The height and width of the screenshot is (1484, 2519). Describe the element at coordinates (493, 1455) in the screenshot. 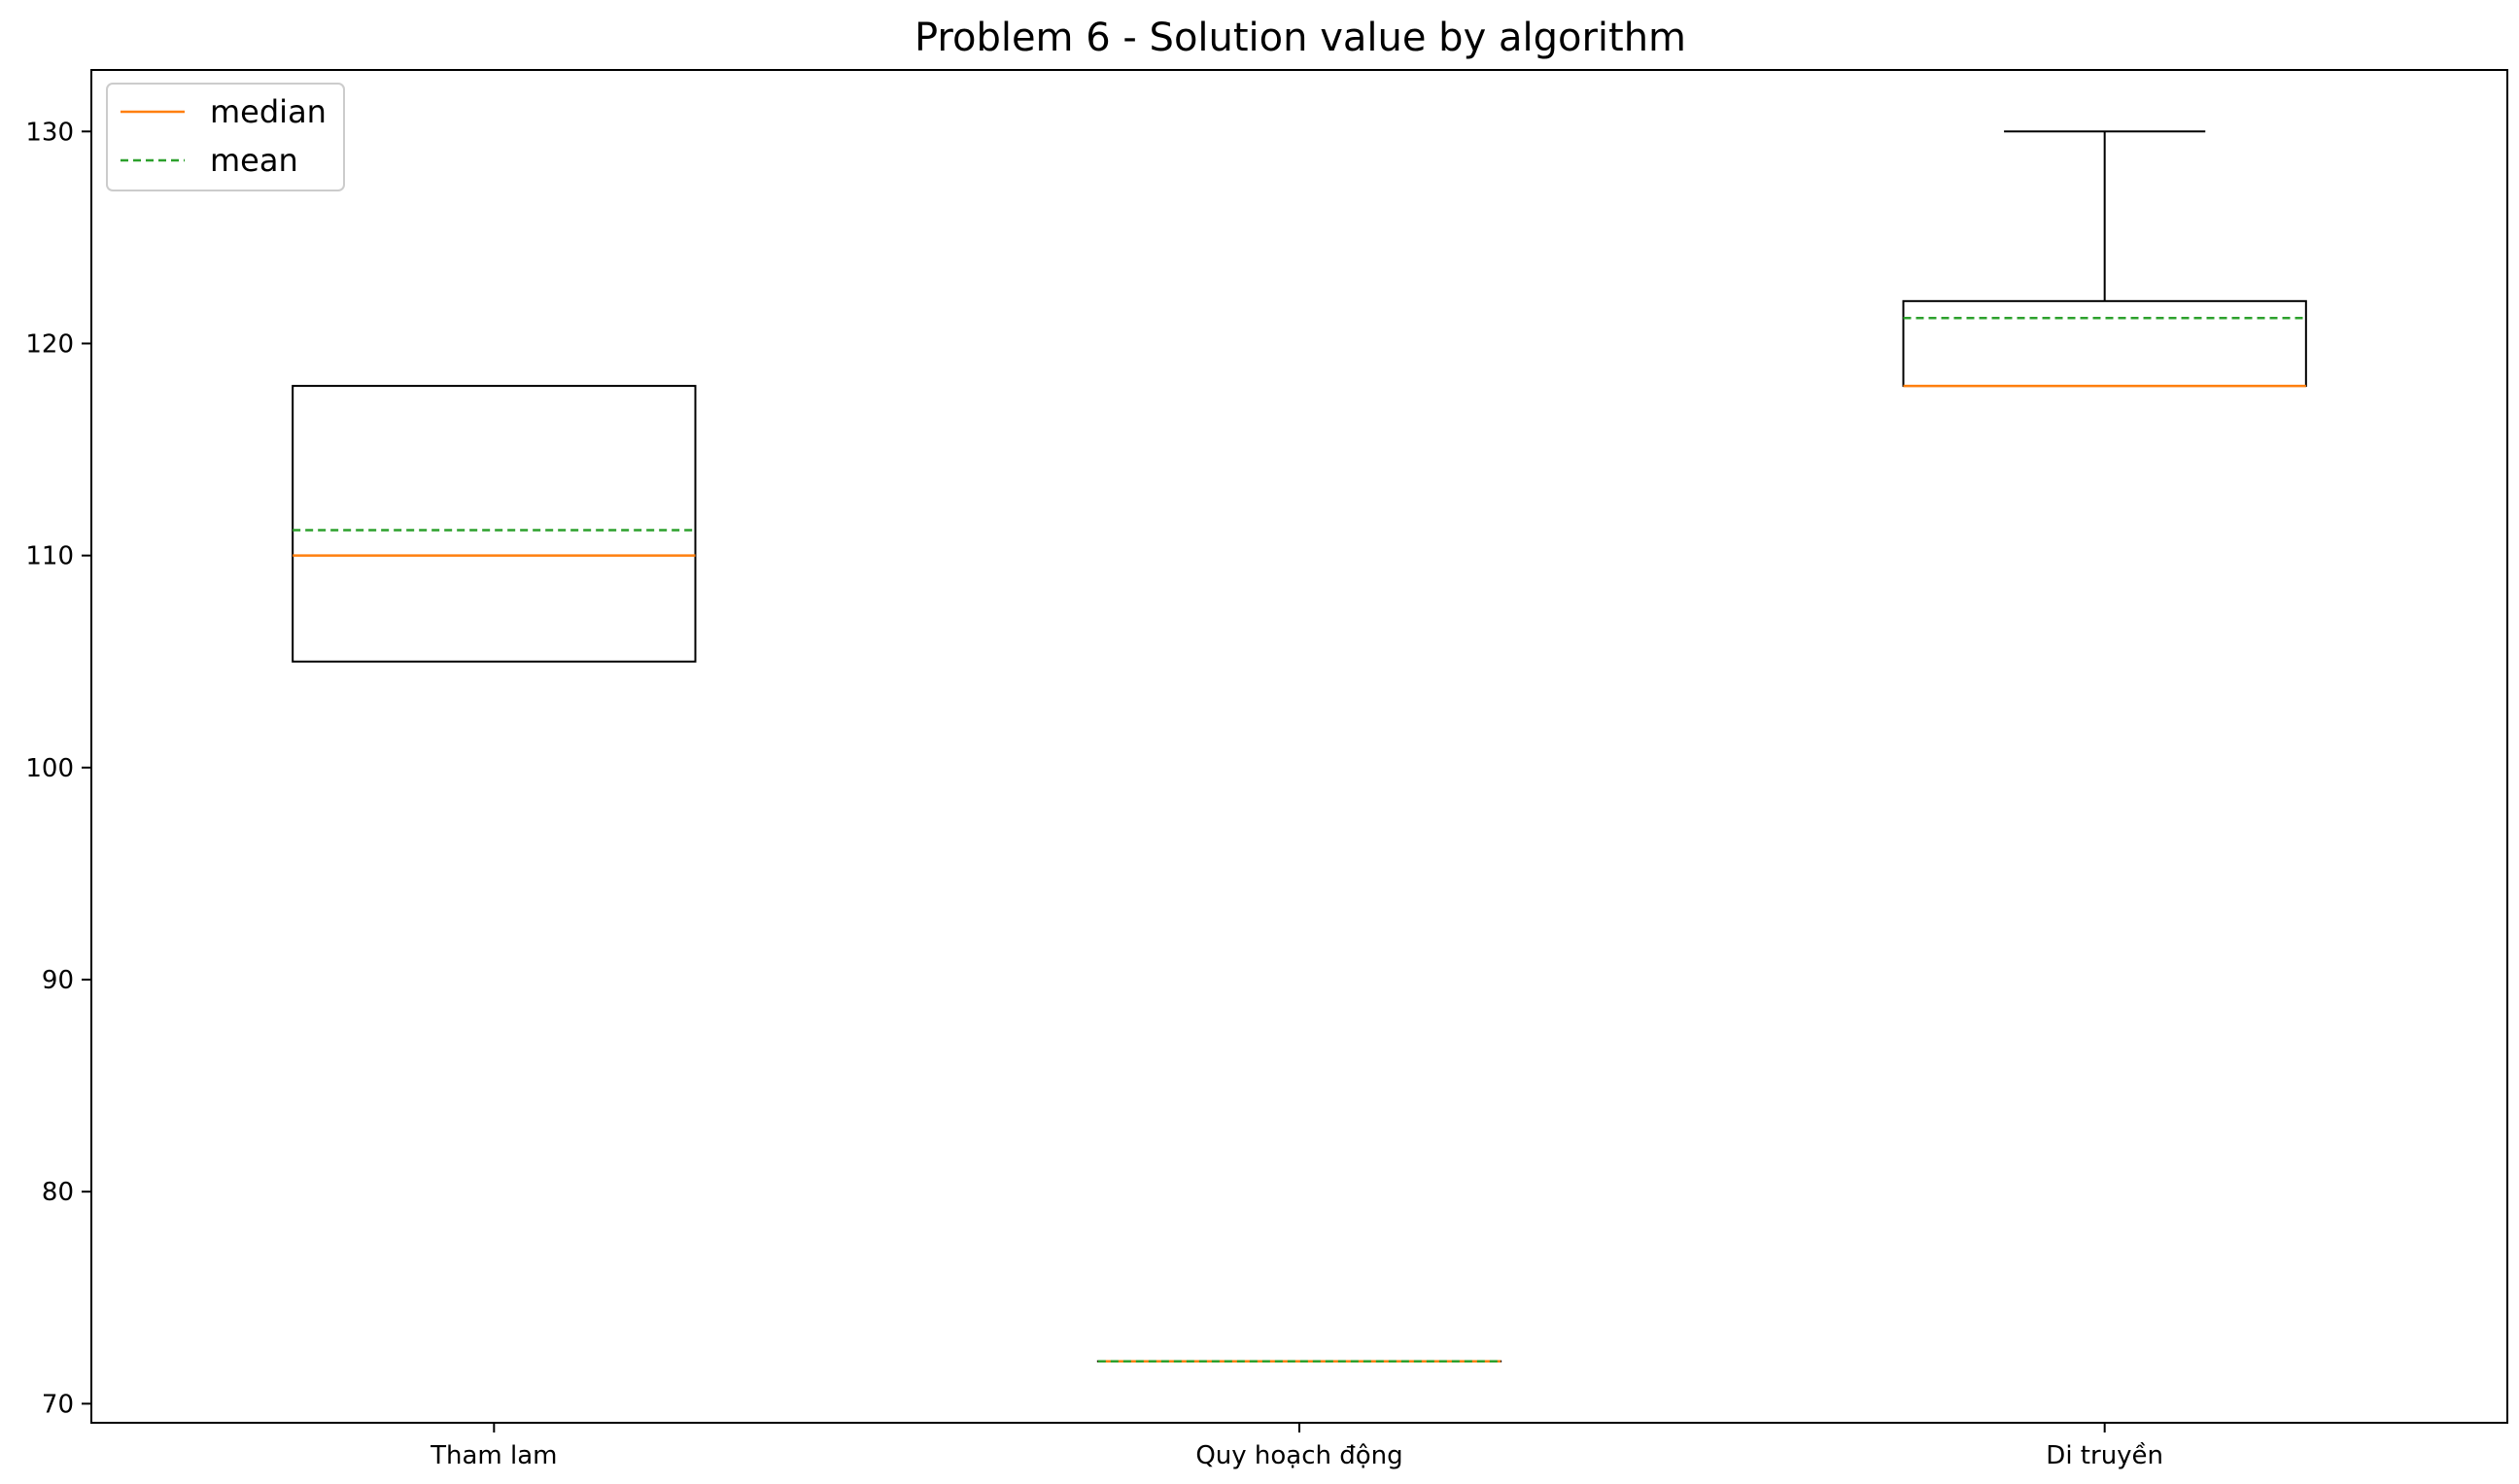

I see `x-tick-label: Tham lam` at that location.